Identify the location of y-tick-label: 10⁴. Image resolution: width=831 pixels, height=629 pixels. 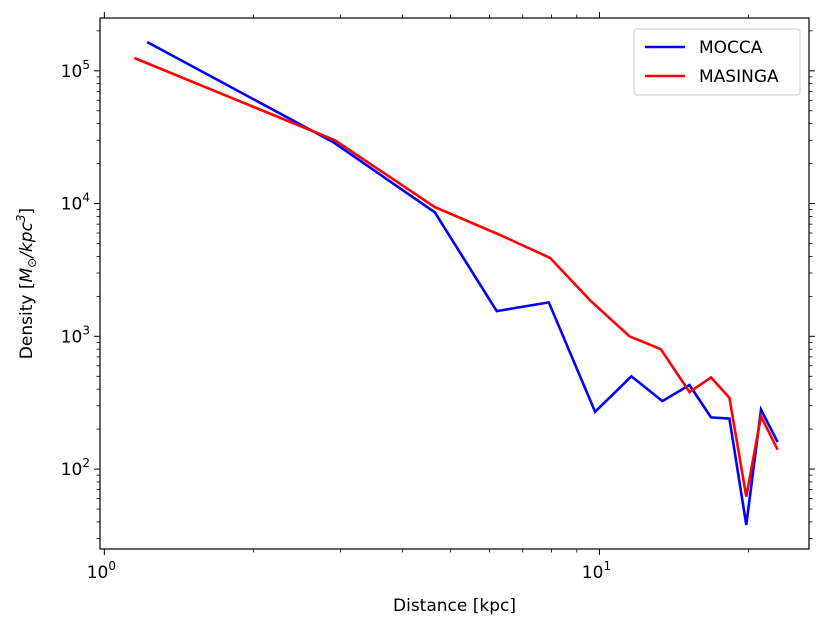
(75, 203).